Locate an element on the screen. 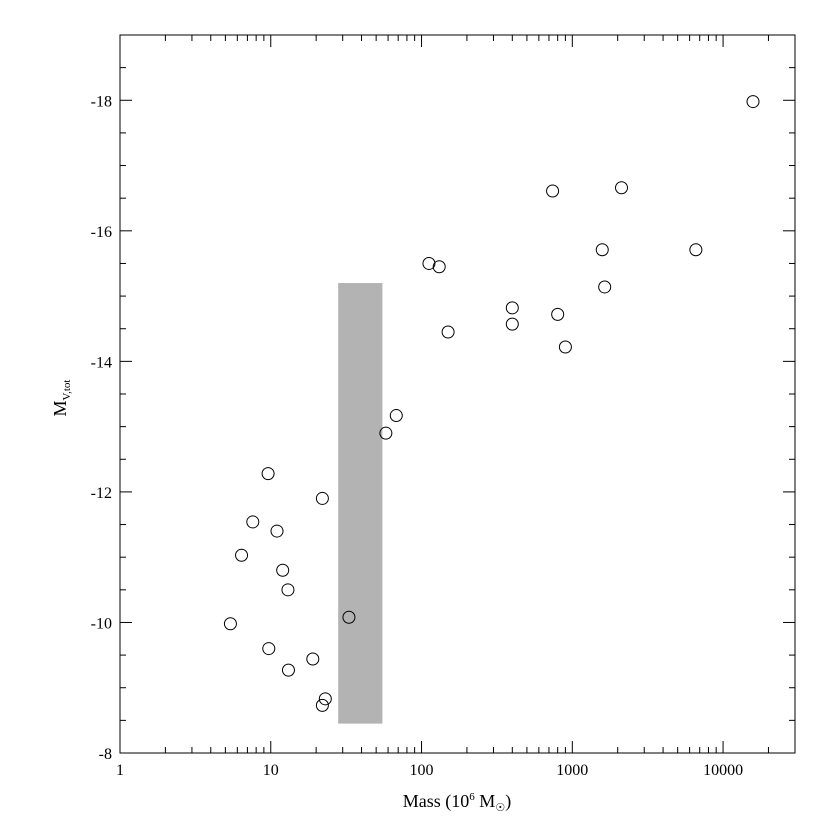  y-tick-label: -16 is located at coordinates (101, 232).